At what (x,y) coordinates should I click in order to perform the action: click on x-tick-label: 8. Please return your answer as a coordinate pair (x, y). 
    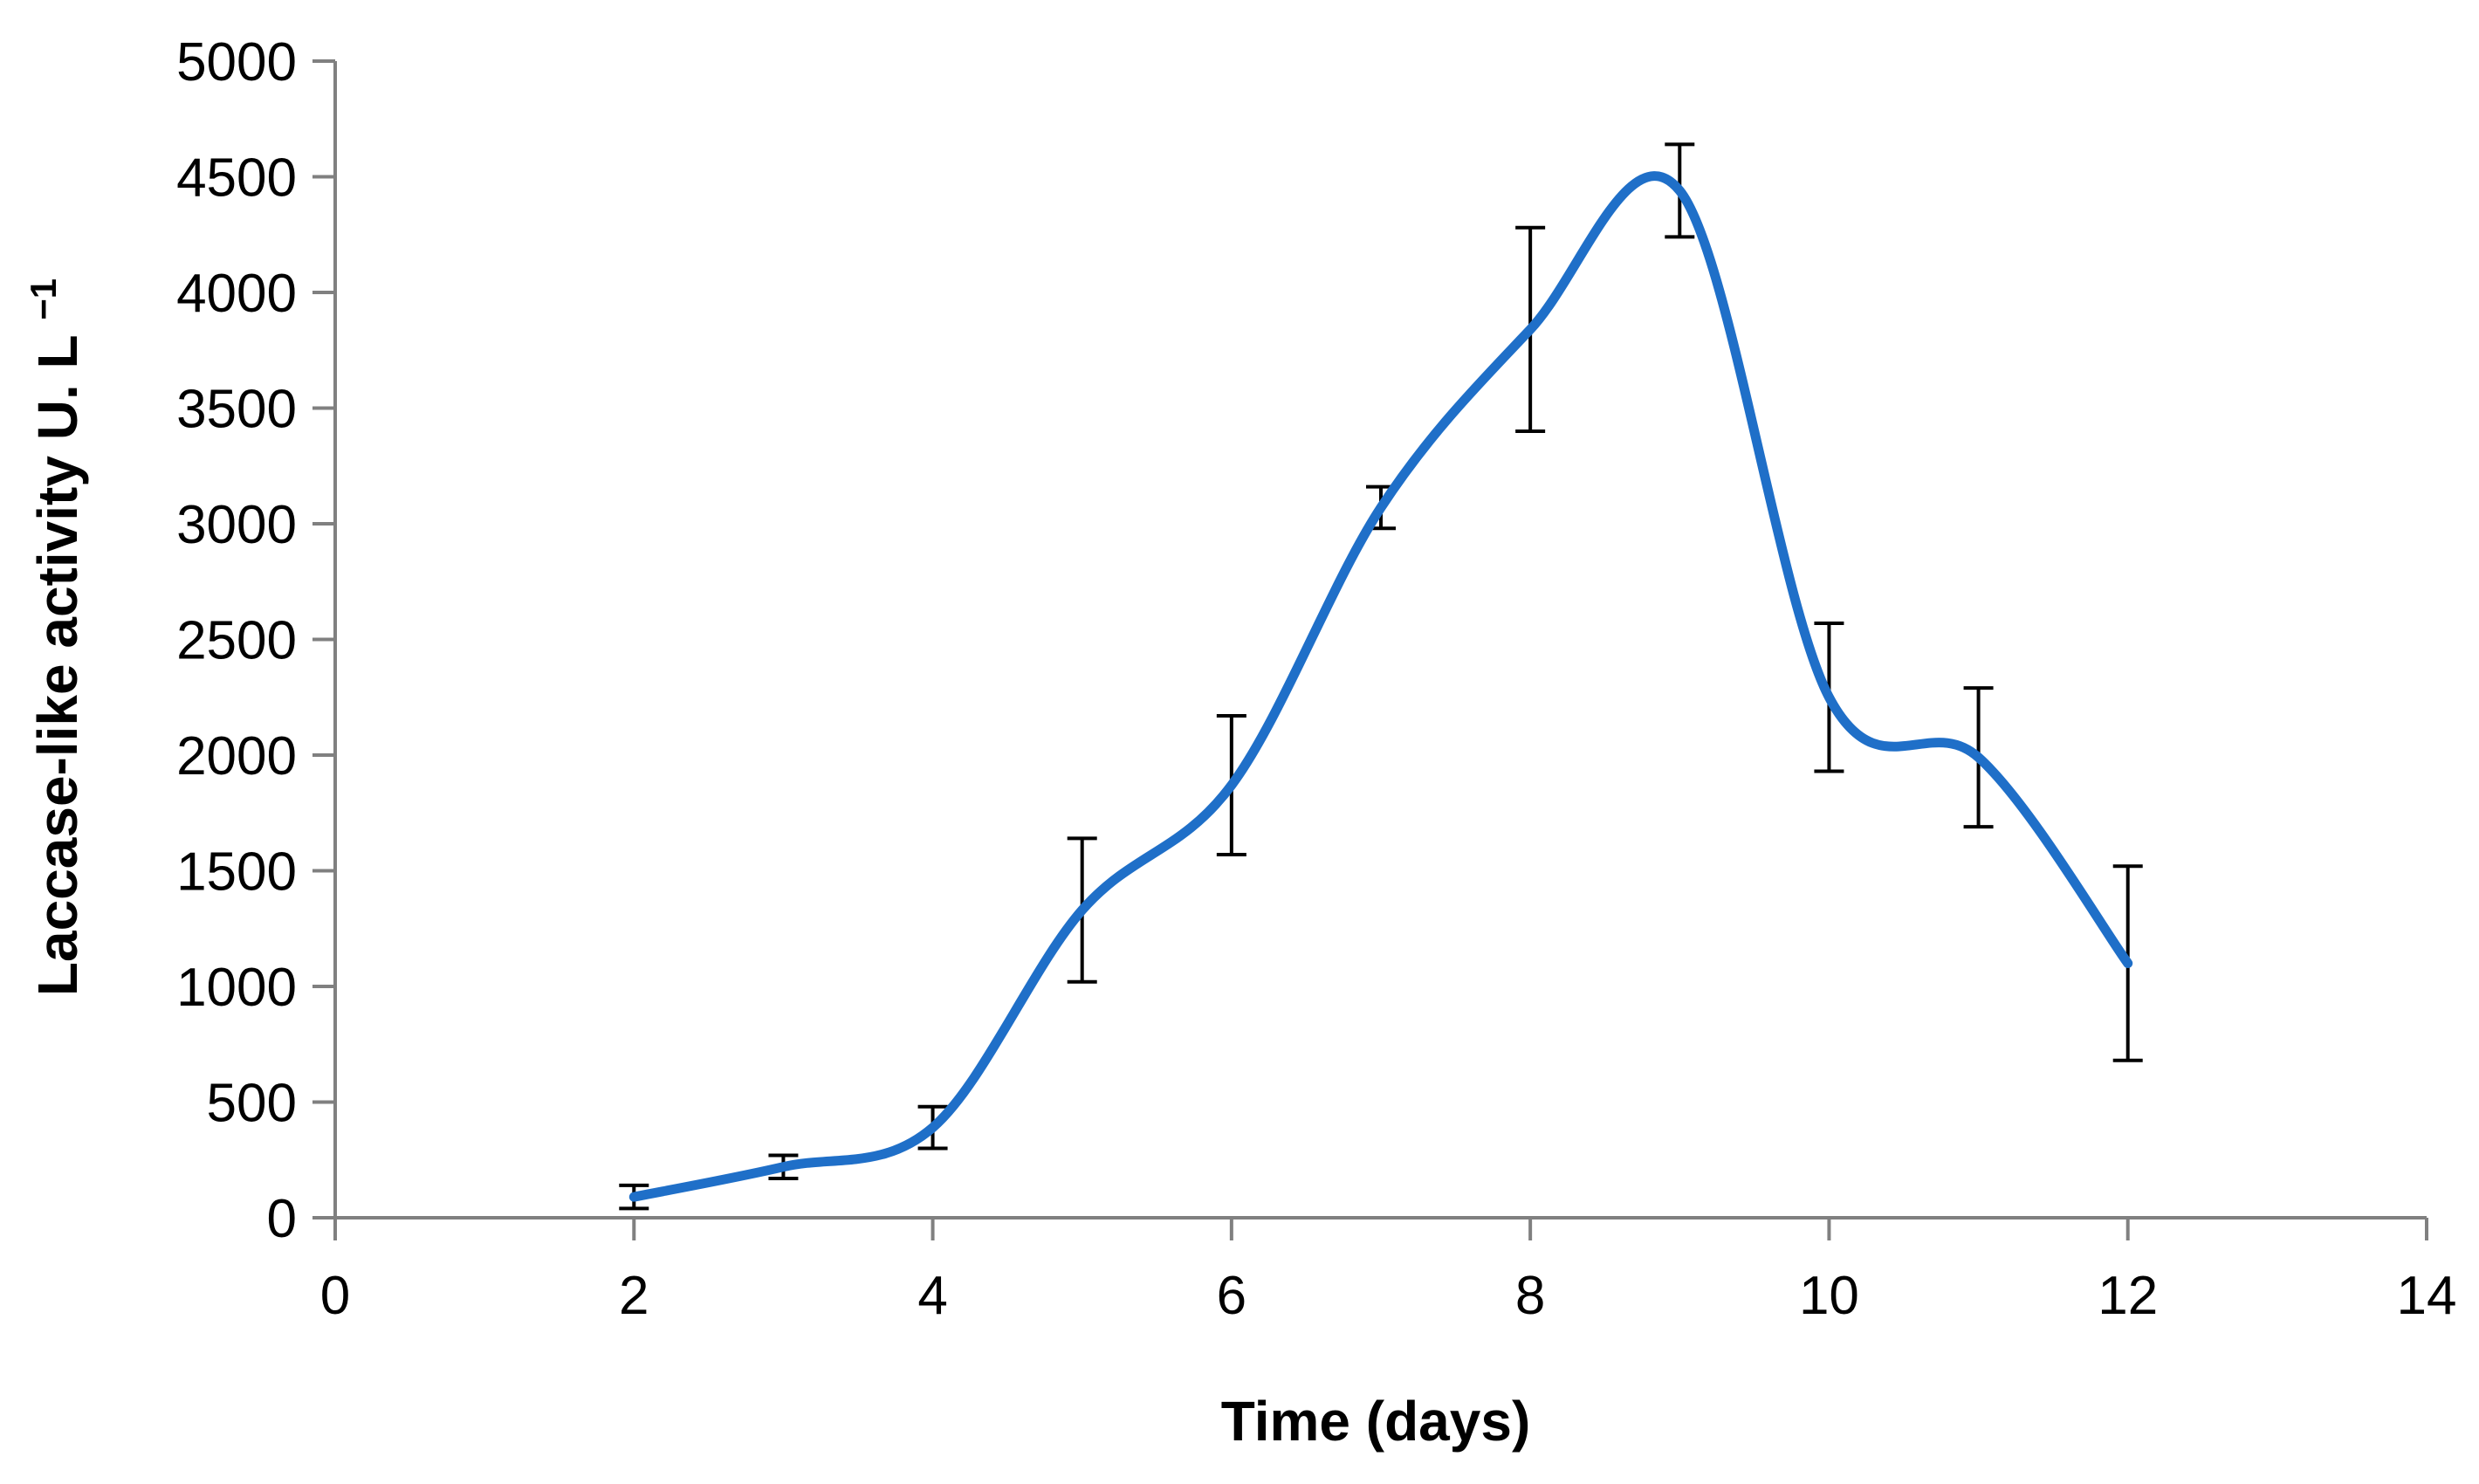
    Looking at the image, I should click on (1530, 1296).